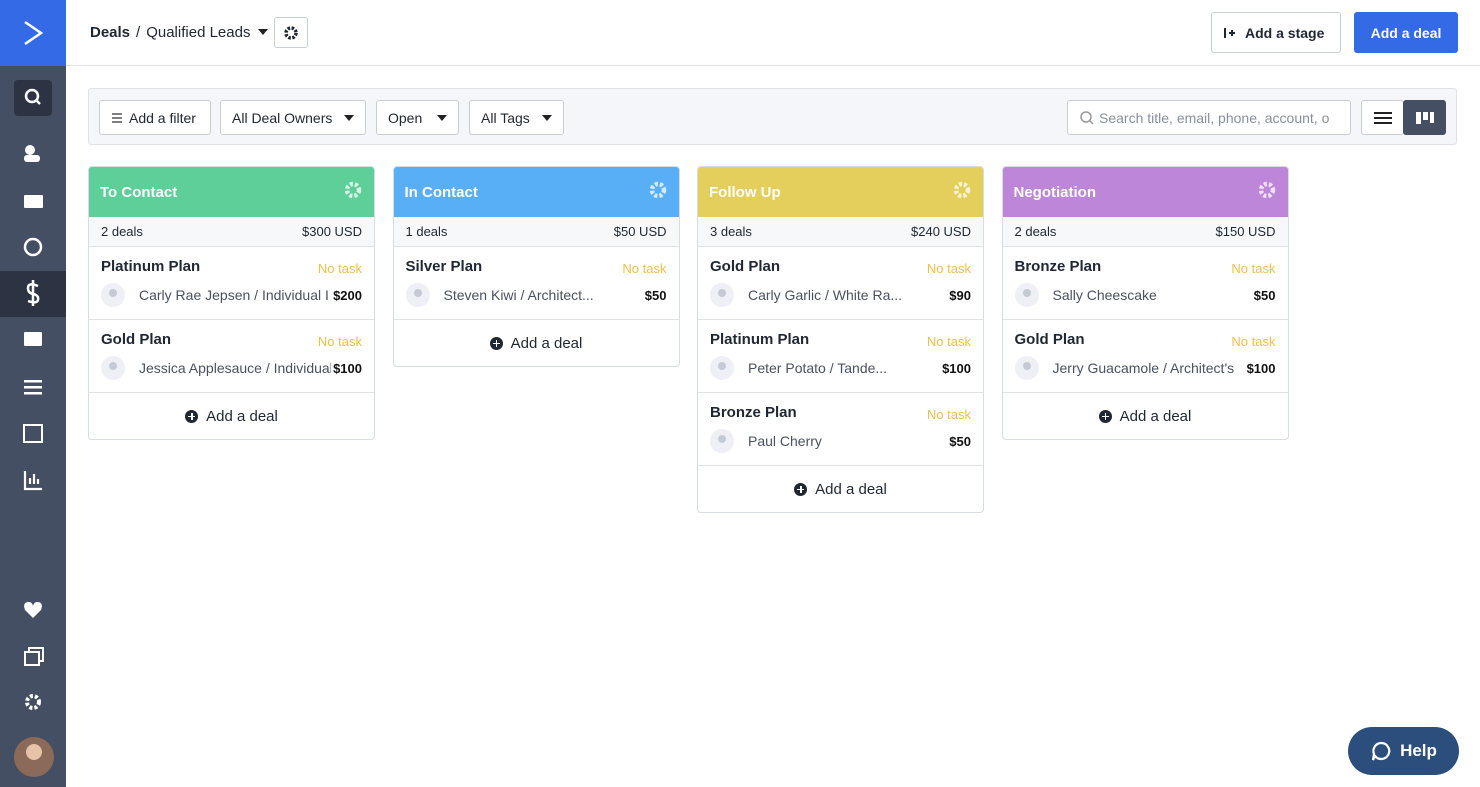 The width and height of the screenshot is (1480, 787). Describe the element at coordinates (536, 295) in the screenshot. I see `deal-contact-row: Steven Kiwi / Architect... $50` at that location.